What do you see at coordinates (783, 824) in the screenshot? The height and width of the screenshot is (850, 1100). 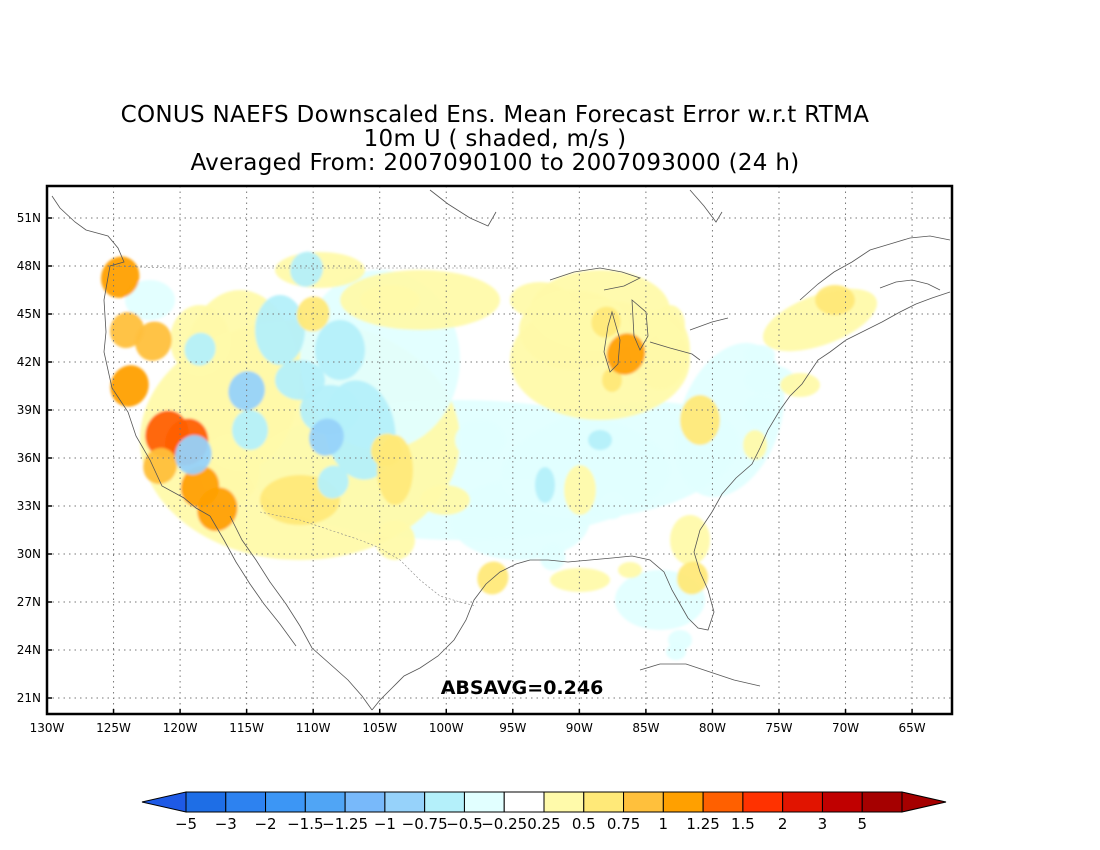 I see `colorbar-label: 2` at bounding box center [783, 824].